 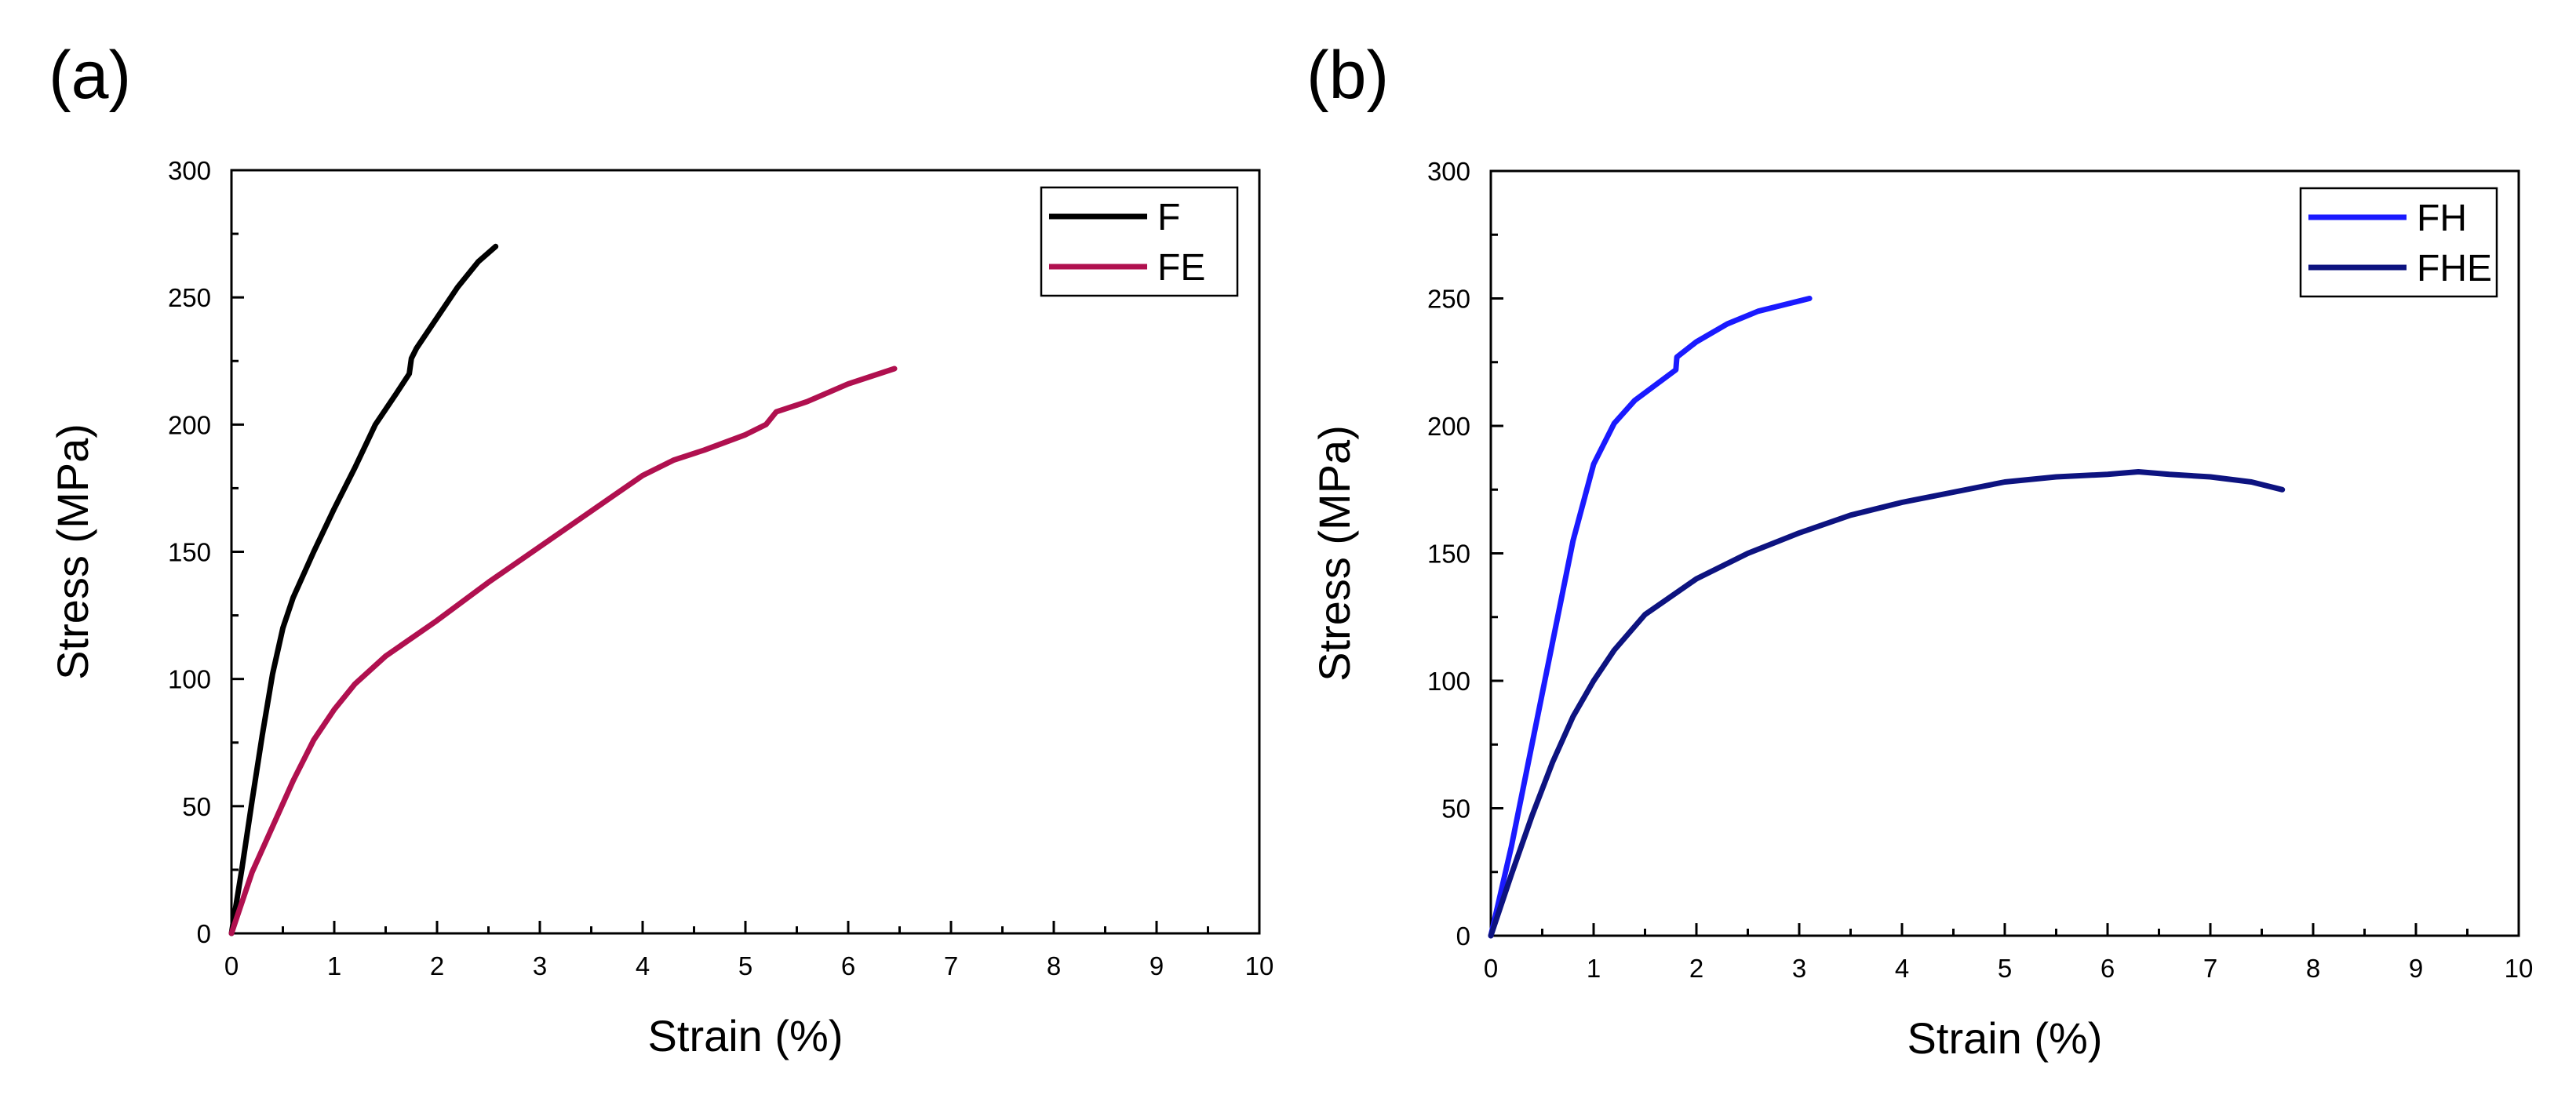 I want to click on legend-label: FHE, so click(x=2454, y=268).